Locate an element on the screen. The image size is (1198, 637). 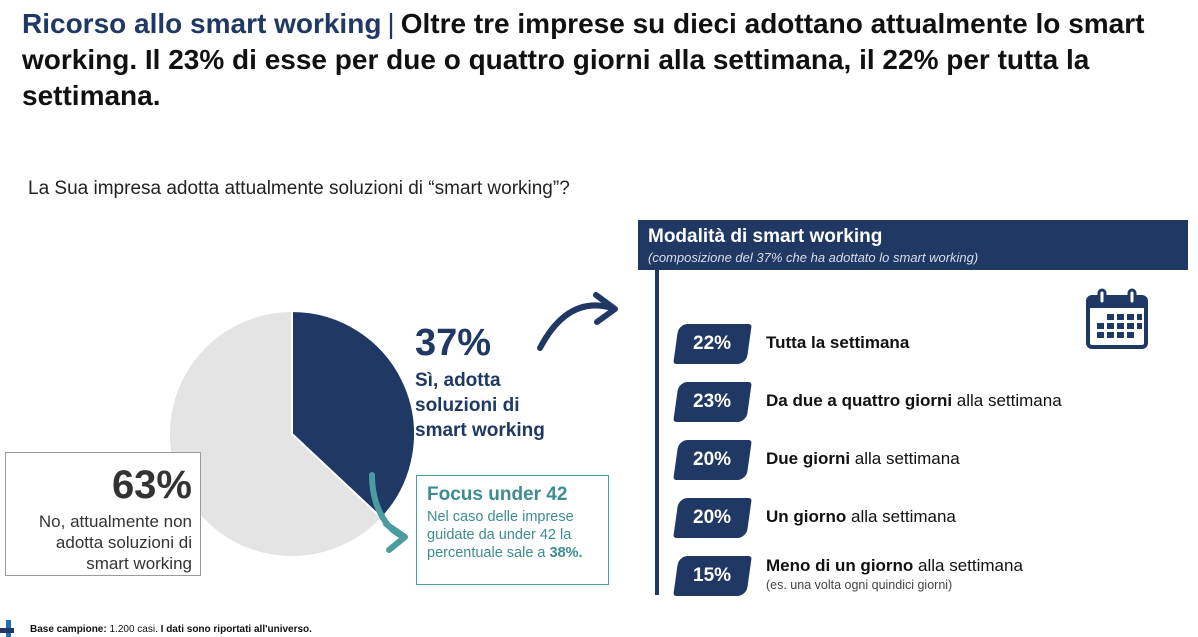
mode-badge-2: 20% is located at coordinates (712, 460).